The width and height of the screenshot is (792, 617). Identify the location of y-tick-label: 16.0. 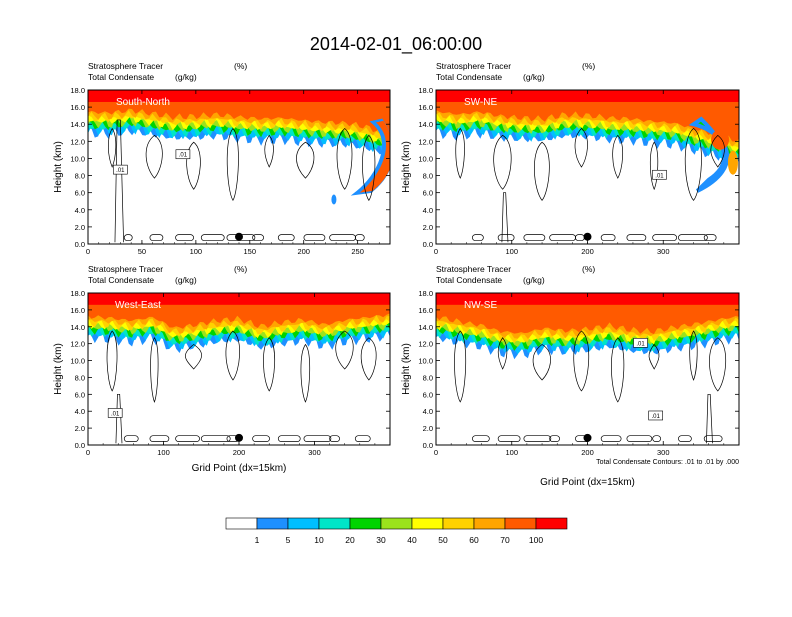
(425, 310).